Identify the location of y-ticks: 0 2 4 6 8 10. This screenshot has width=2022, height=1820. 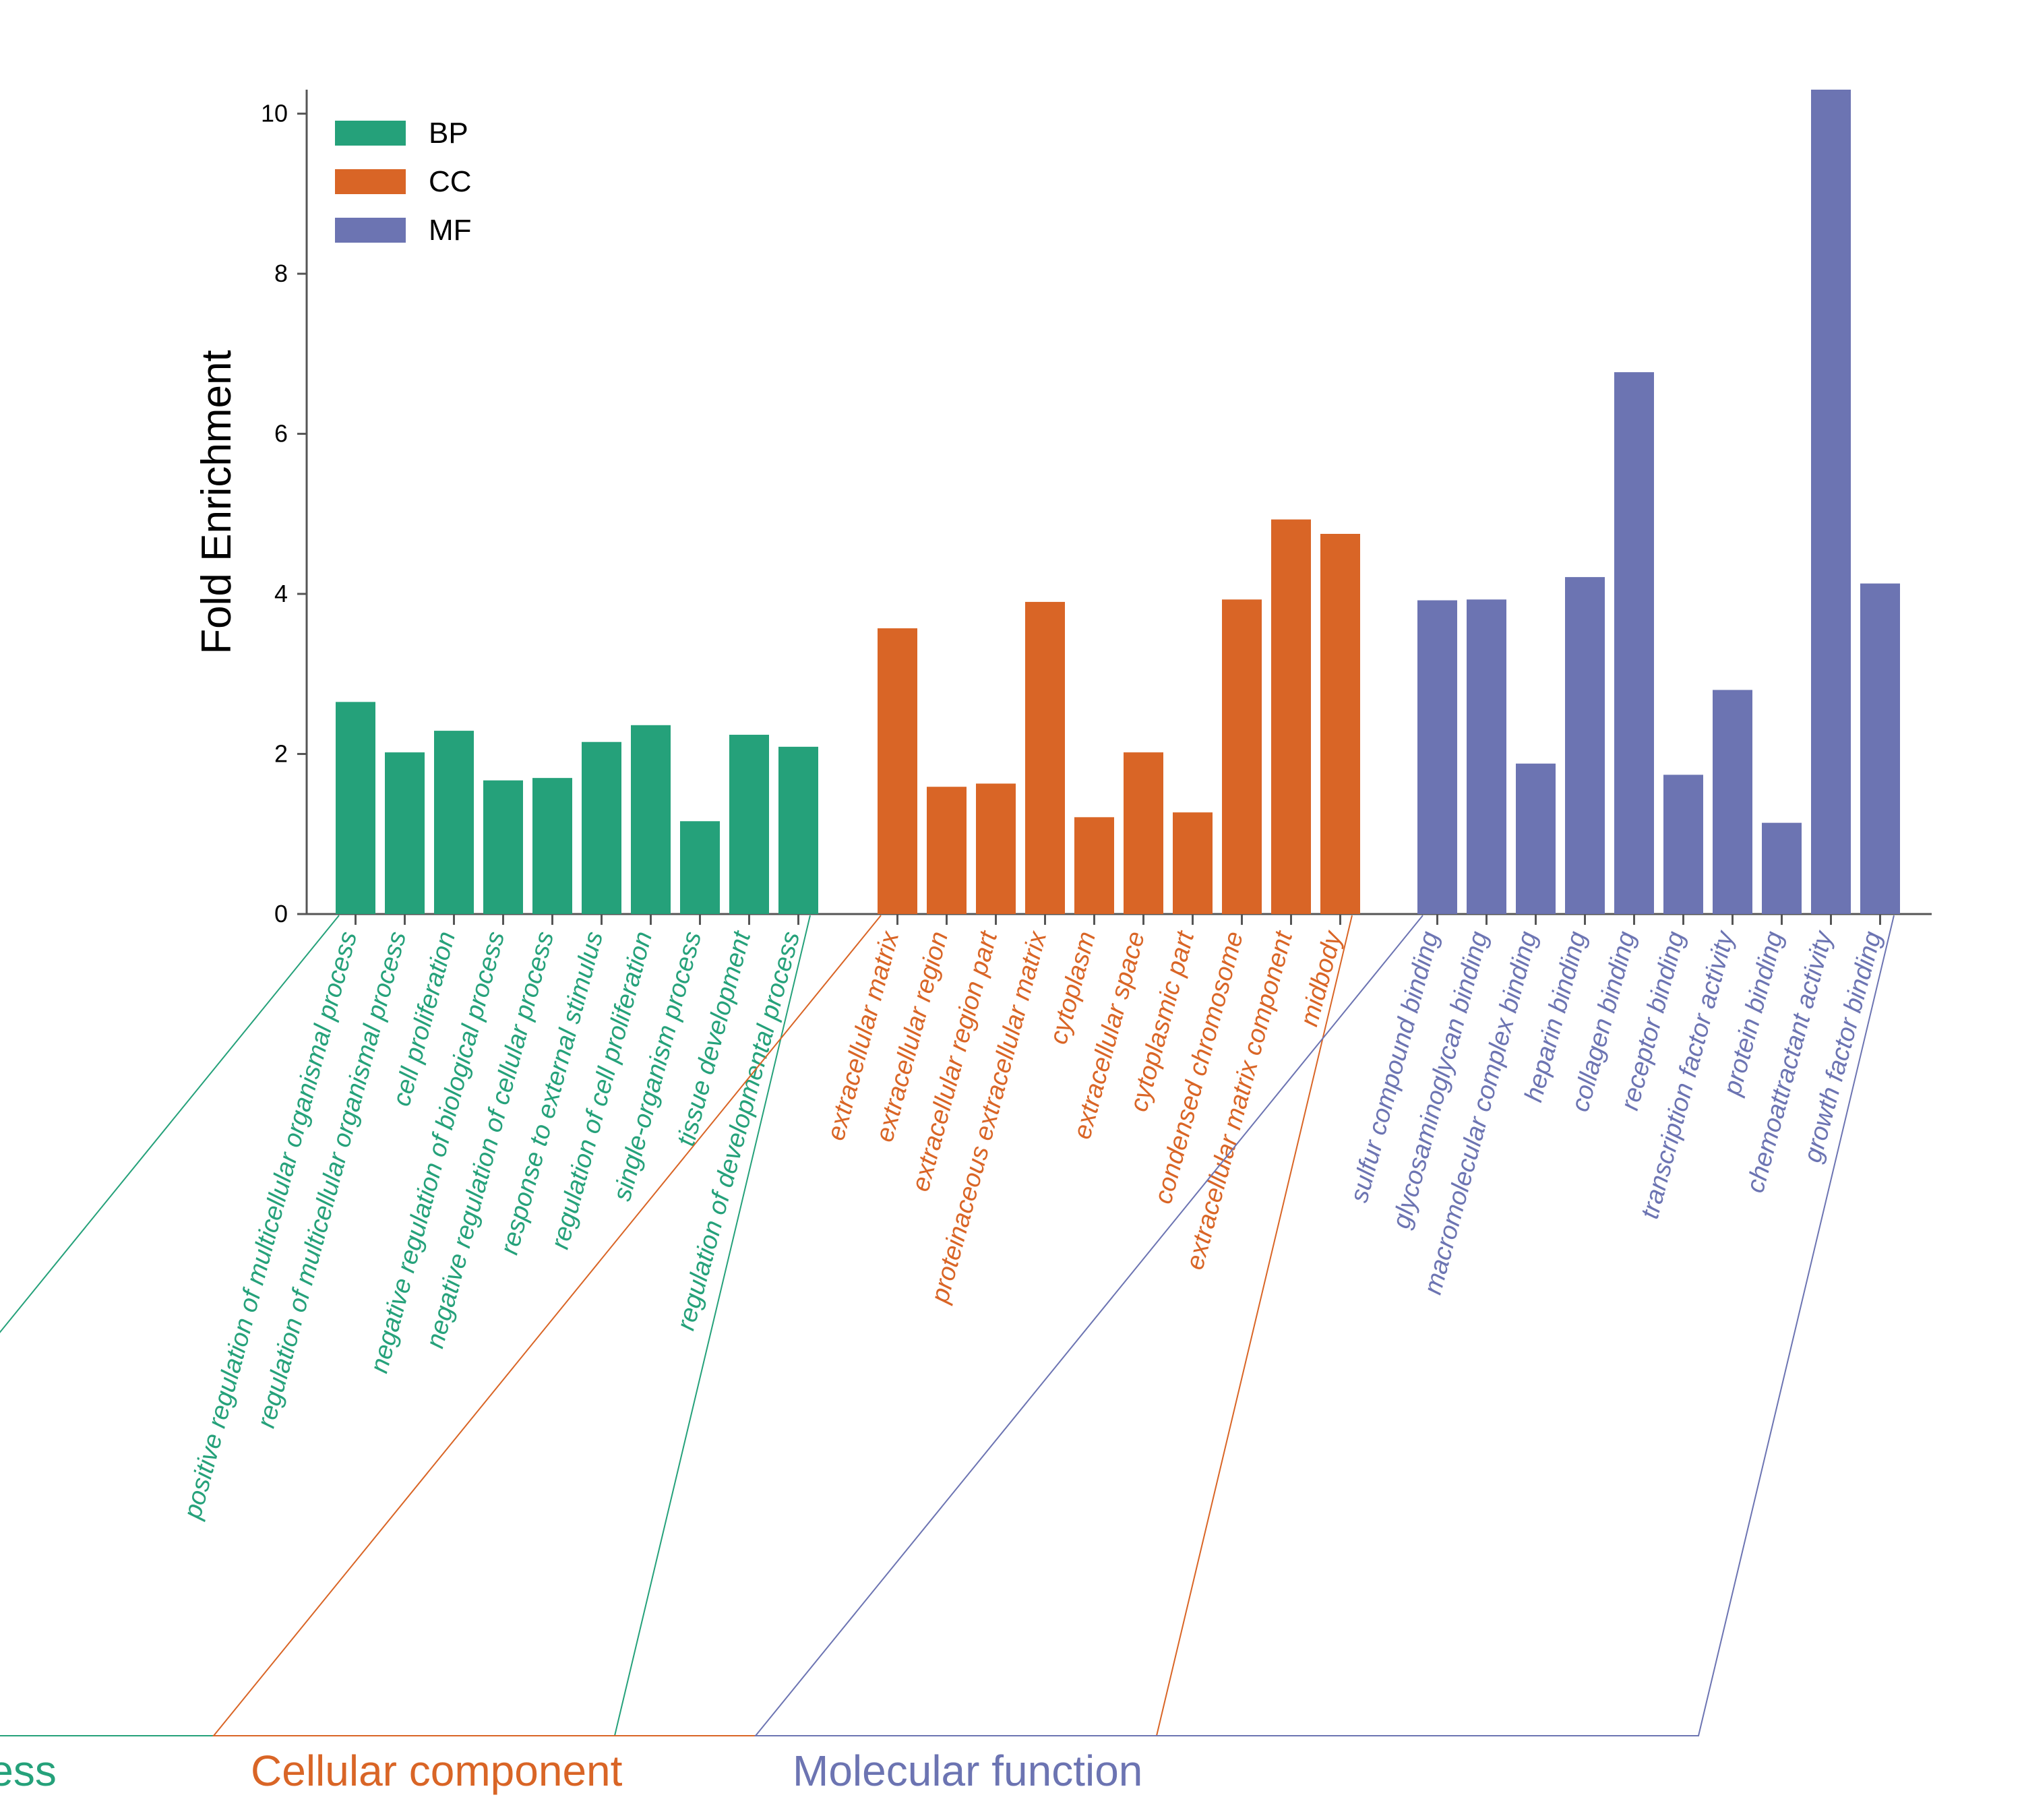
(284, 514).